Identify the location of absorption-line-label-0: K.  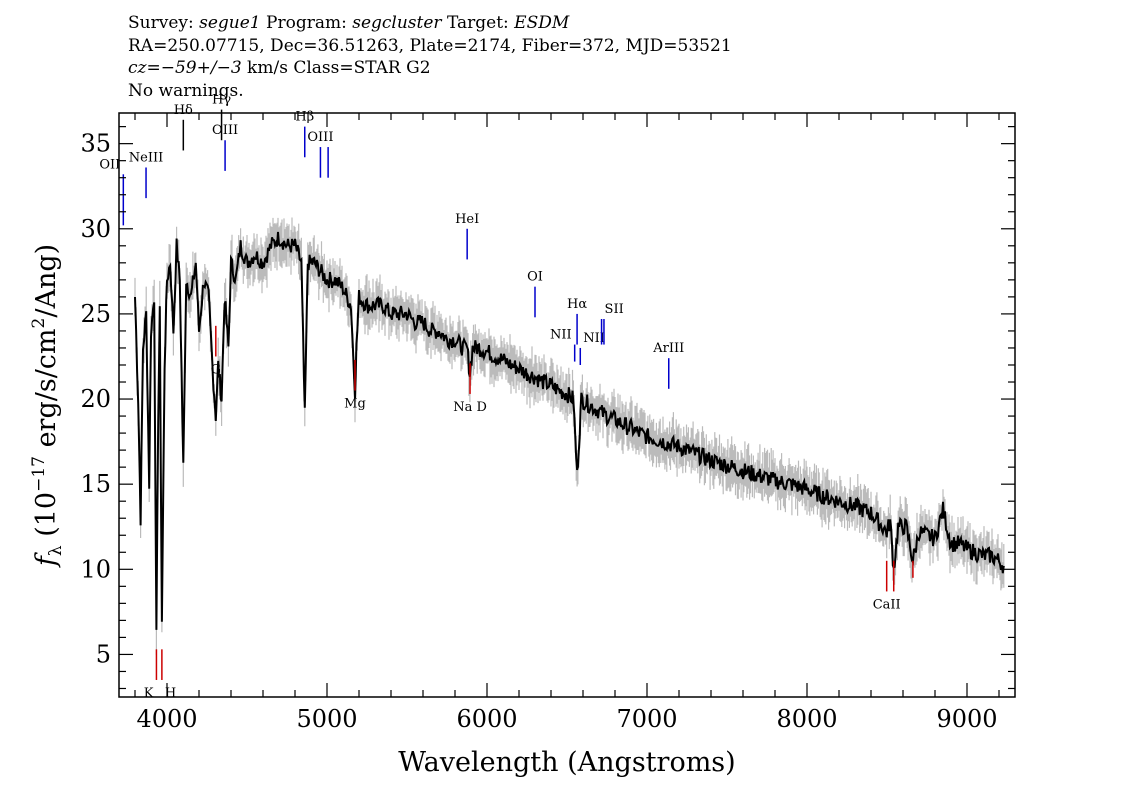
(149, 693).